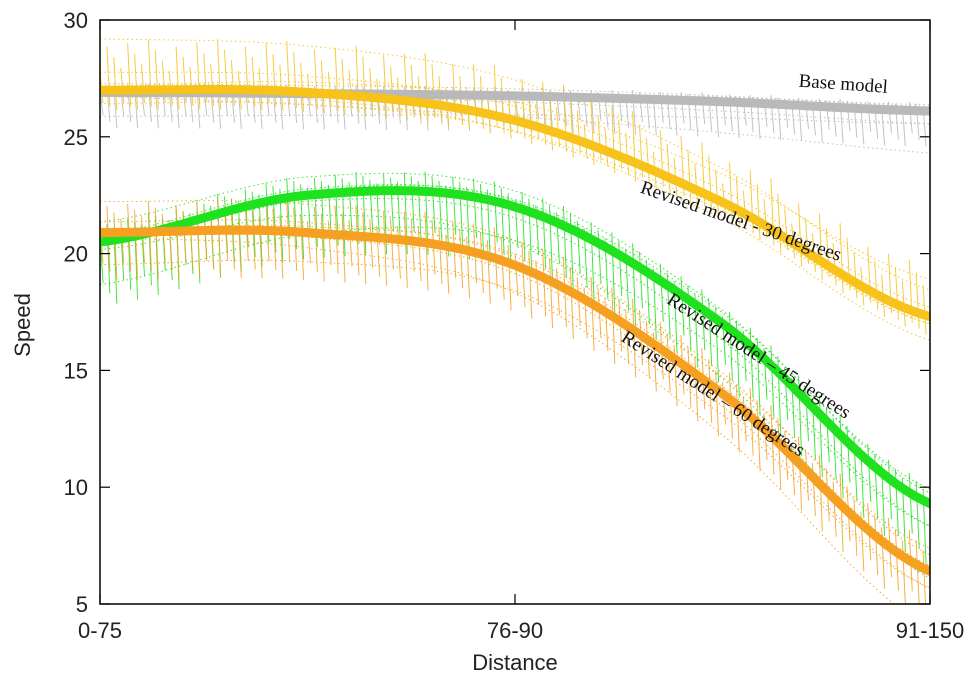 This screenshot has width=972, height=679. What do you see at coordinates (76, 254) in the screenshot?
I see `y-tick-label: 20` at bounding box center [76, 254].